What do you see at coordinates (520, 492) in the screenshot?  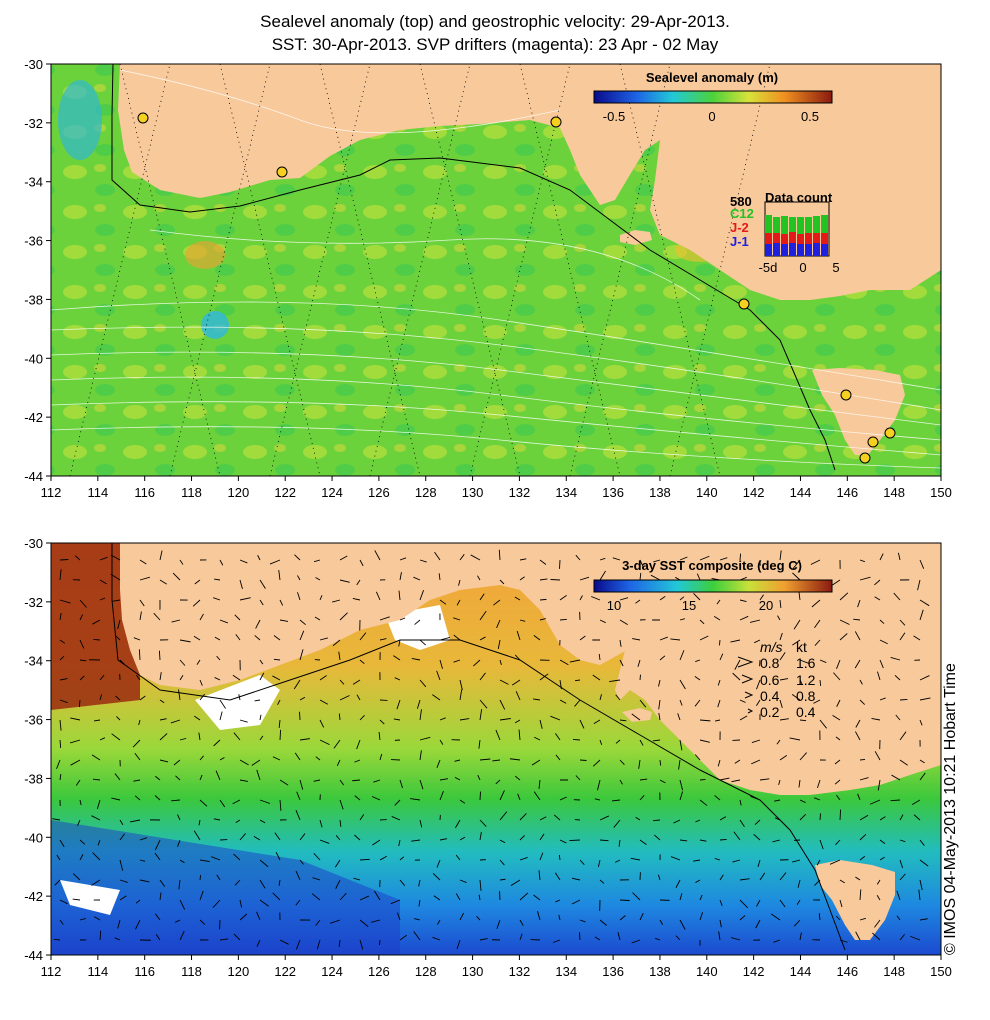 I see `sla-x-tick-label: 132` at bounding box center [520, 492].